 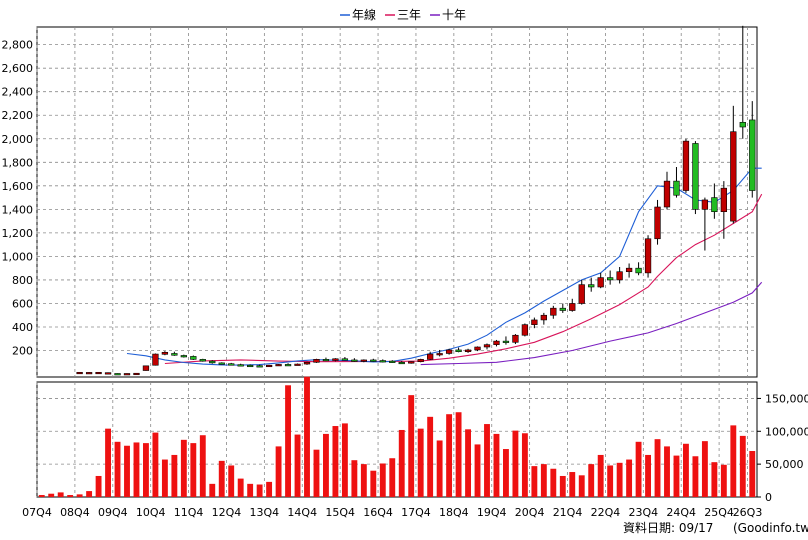 I want to click on time-tick-label: 16Q4, so click(x=378, y=512).